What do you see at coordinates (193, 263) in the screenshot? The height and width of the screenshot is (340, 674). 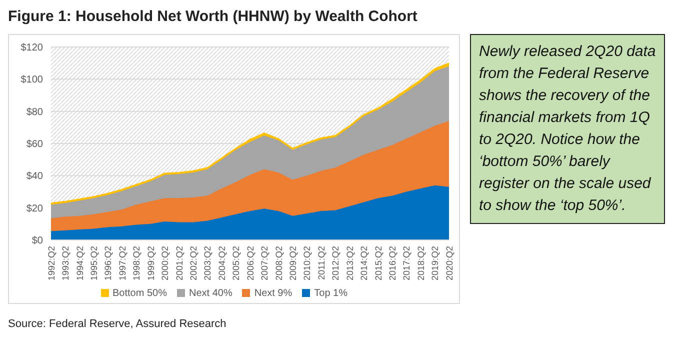 I see `x-tick-label: 2002:Q2` at bounding box center [193, 263].